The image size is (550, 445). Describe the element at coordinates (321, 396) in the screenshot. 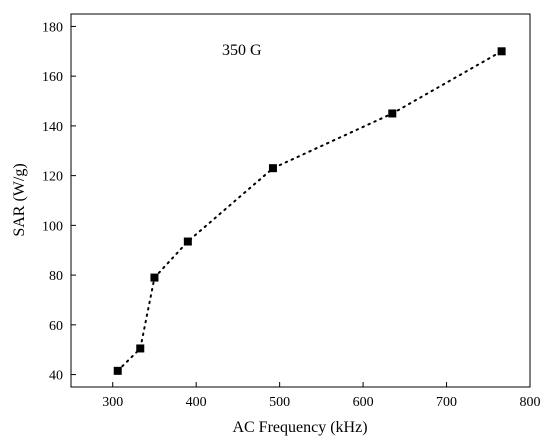

I see `x-axis-ticks: 300 400 500 600 700 800` at that location.